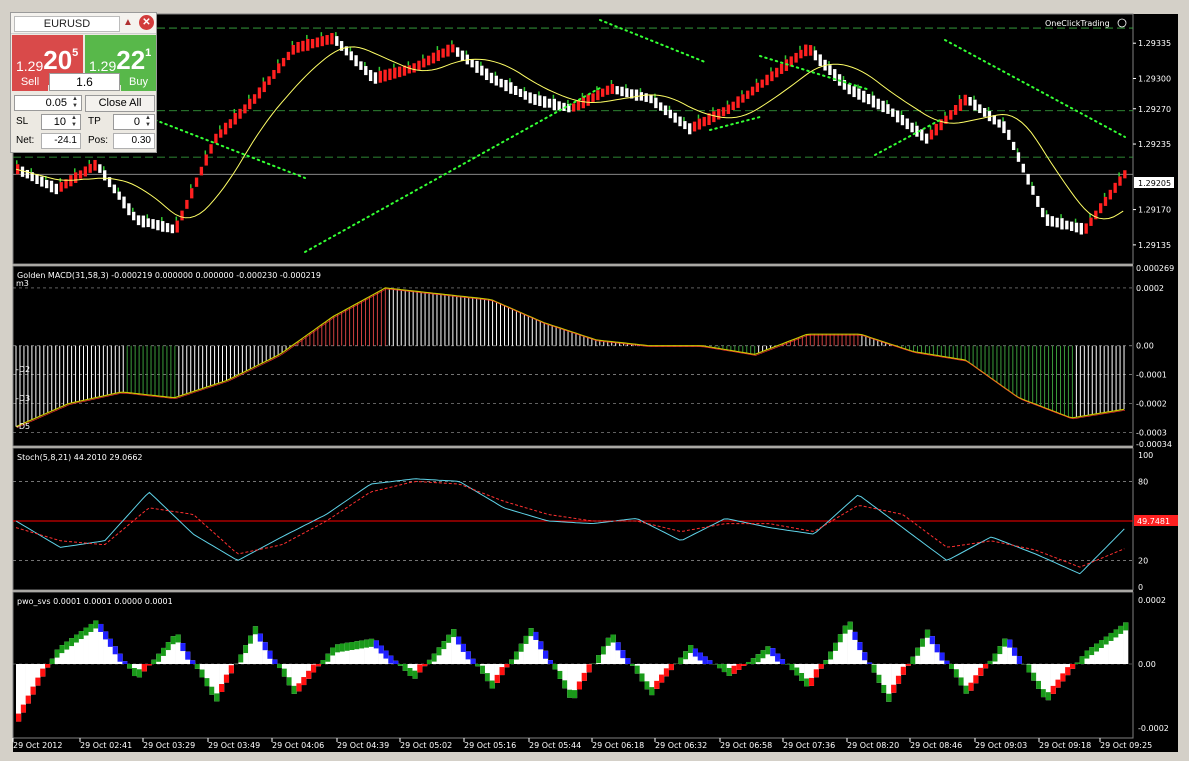 The width and height of the screenshot is (1189, 761). Describe the element at coordinates (873, 745) in the screenshot. I see `time-tick-label: 29 Oct 08:20` at that location.